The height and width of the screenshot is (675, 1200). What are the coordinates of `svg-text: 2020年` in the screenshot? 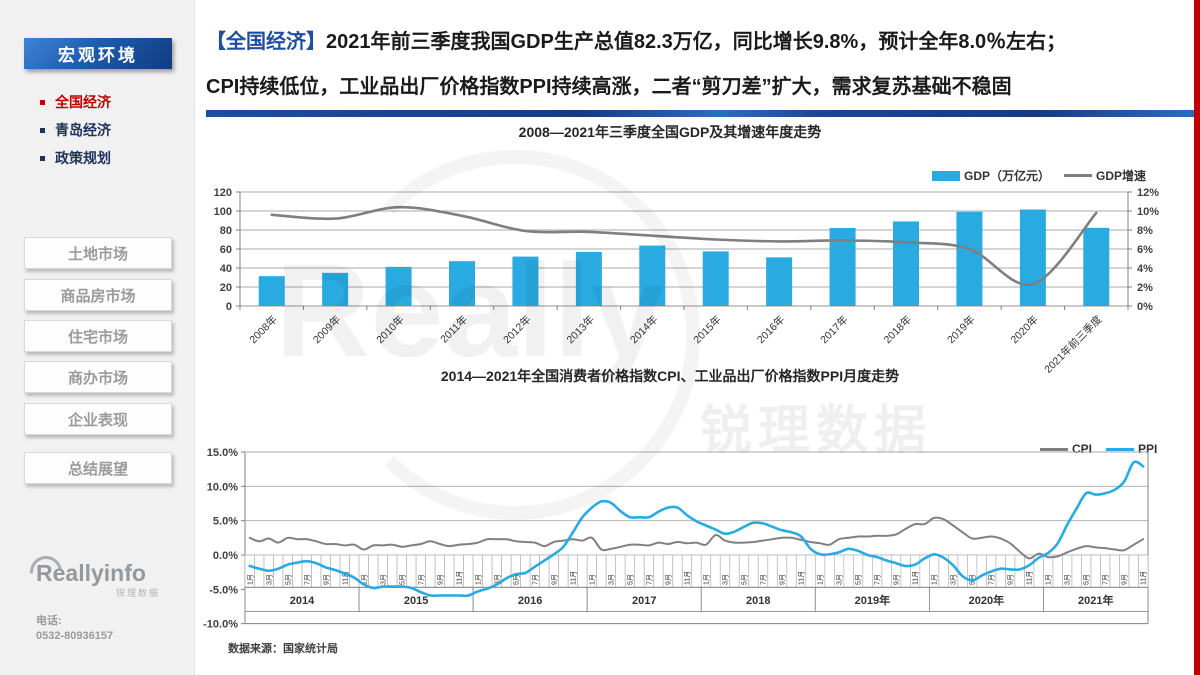 It's located at (986, 600).